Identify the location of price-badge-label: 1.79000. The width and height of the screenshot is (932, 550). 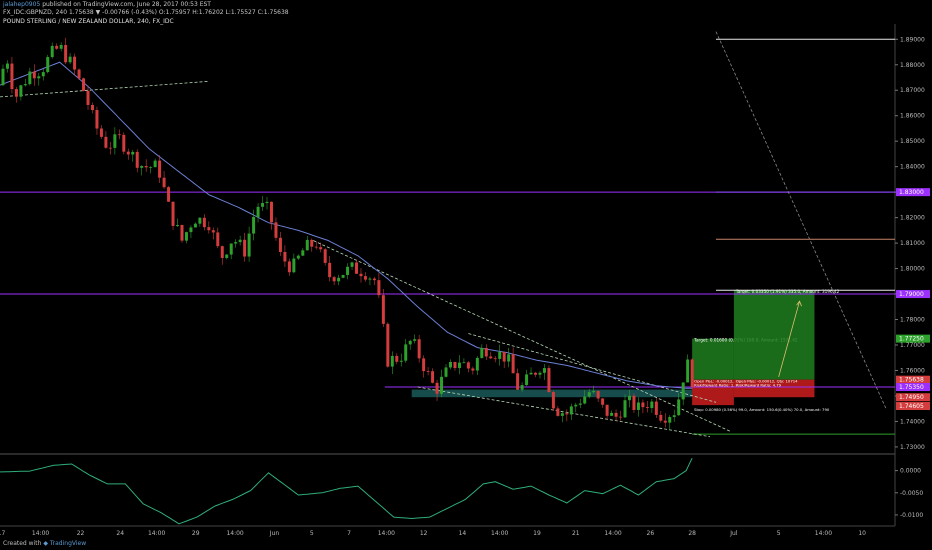
(911, 294).